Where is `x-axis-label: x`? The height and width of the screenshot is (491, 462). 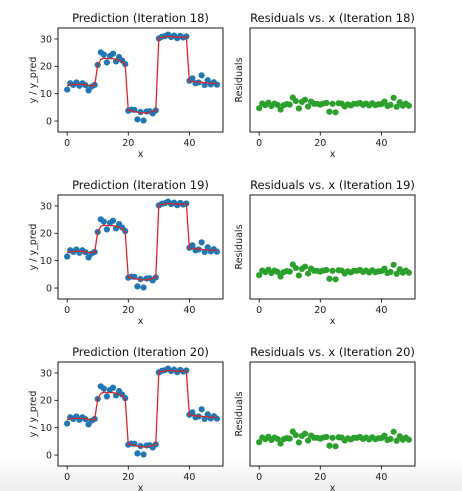
x-axis-label: x is located at coordinates (333, 321).